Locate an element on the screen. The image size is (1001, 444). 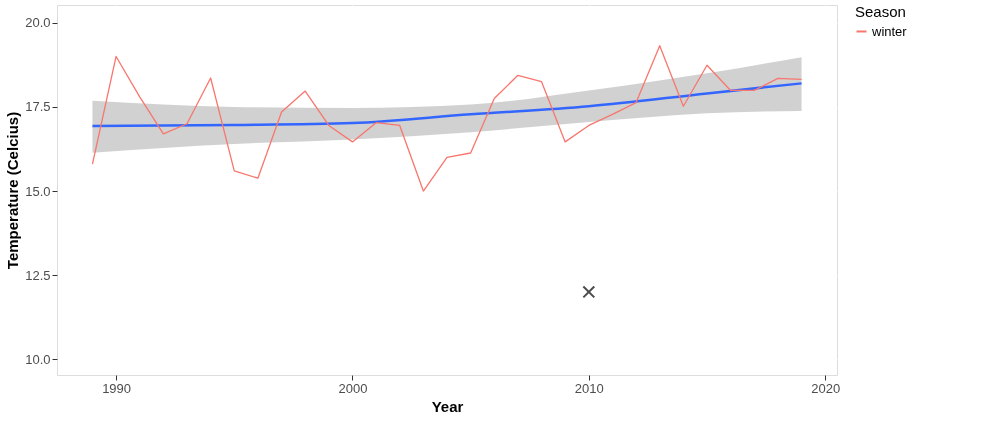
legend-label: winter is located at coordinates (889, 31).